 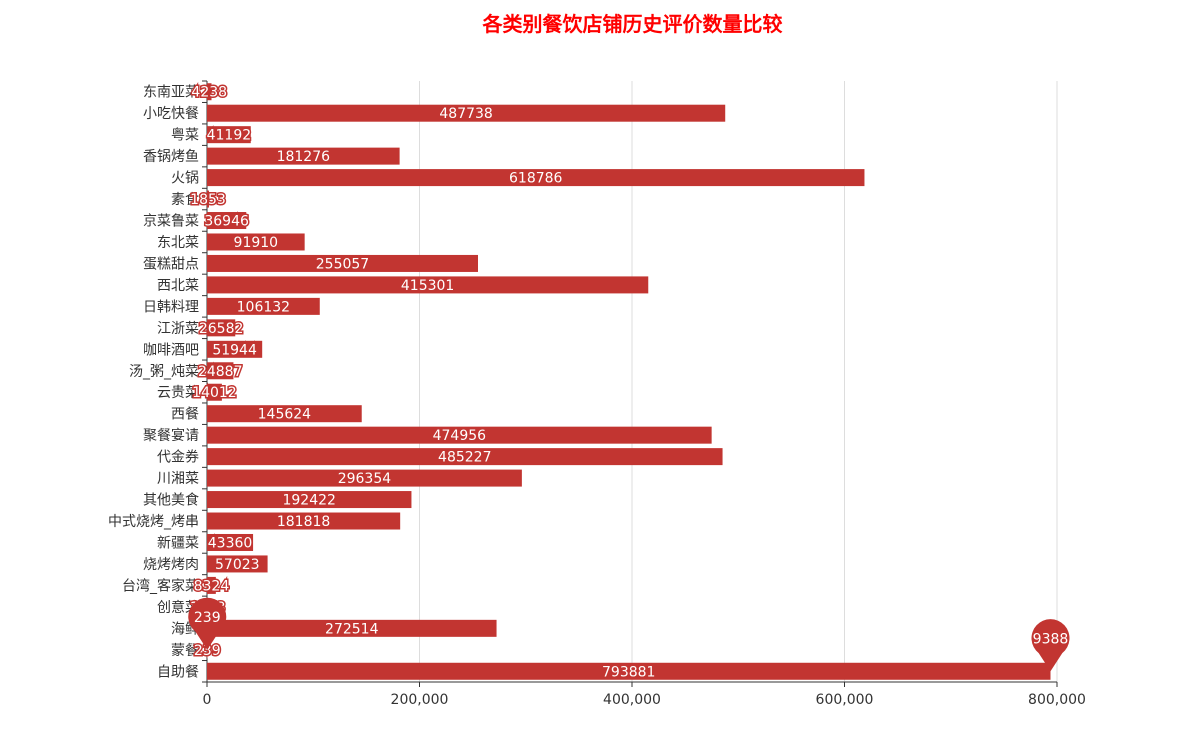 I want to click on data-label: 618786, so click(x=536, y=179).